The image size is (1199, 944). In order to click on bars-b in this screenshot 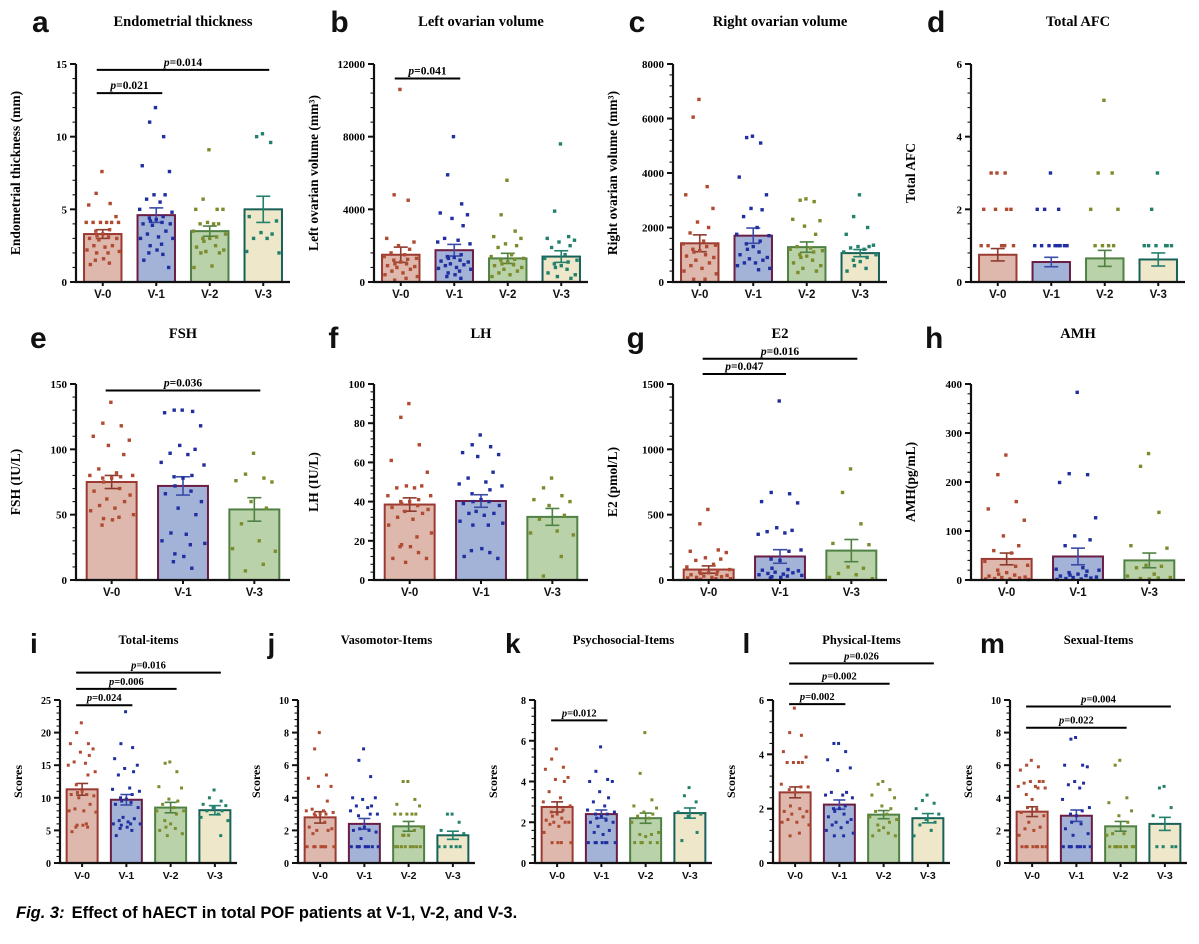, I will do `click(481, 266)`.